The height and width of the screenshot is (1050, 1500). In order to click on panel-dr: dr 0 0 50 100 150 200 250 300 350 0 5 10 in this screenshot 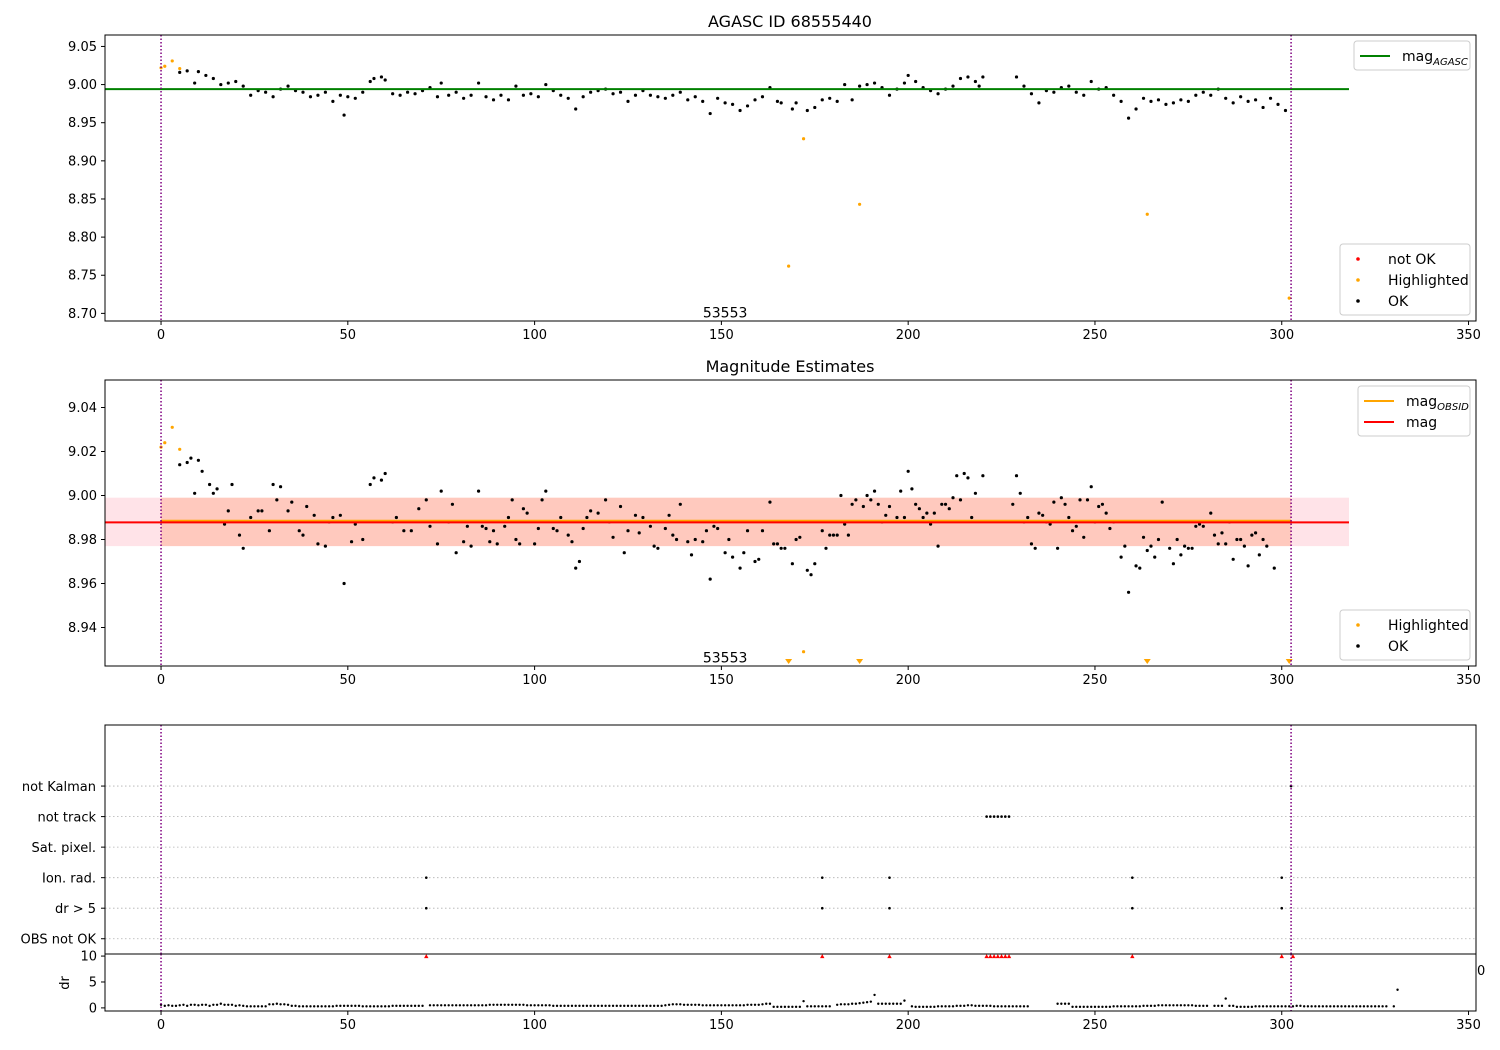, I will do `click(771, 991)`.